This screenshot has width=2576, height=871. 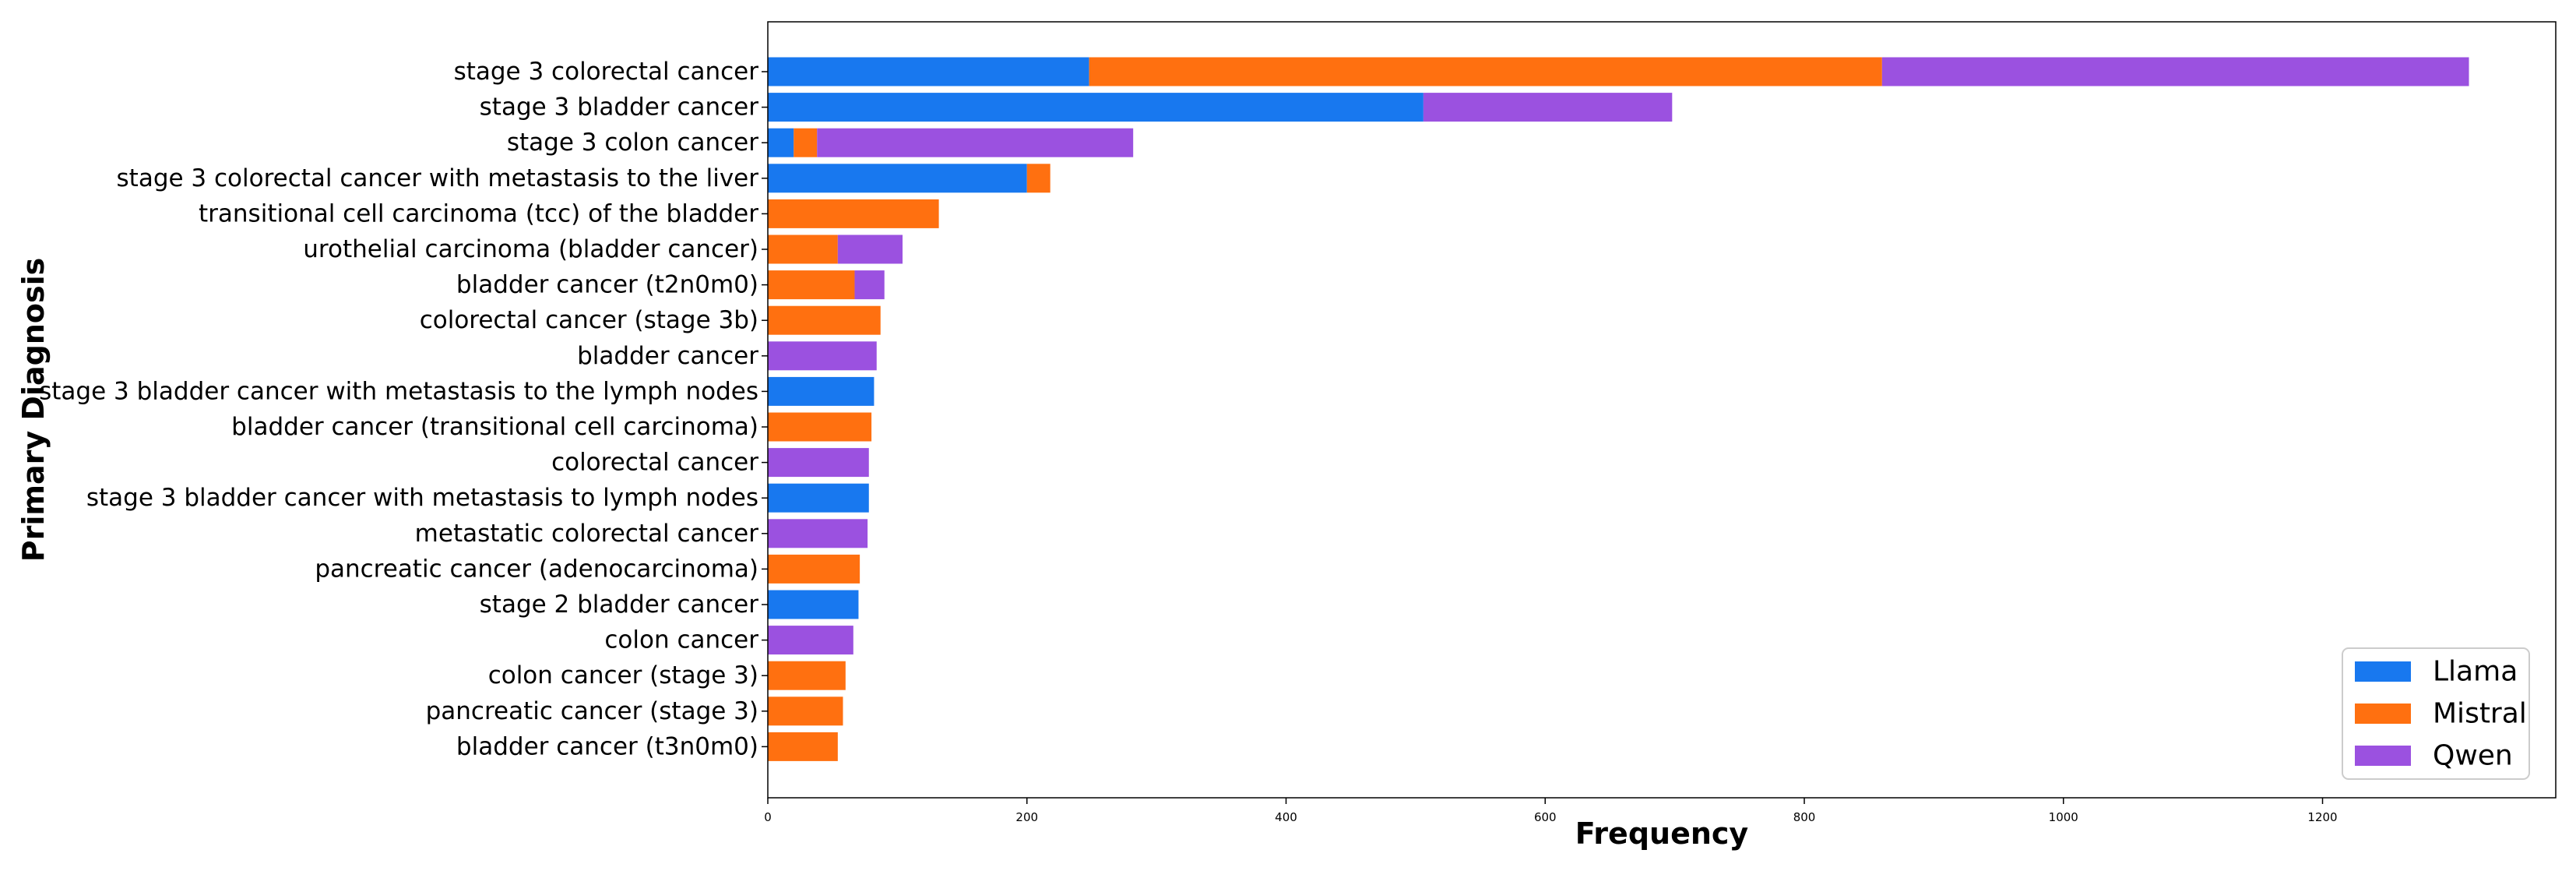 I want to click on y-tick-label: stage 3 bladder cancer, so click(x=619, y=107).